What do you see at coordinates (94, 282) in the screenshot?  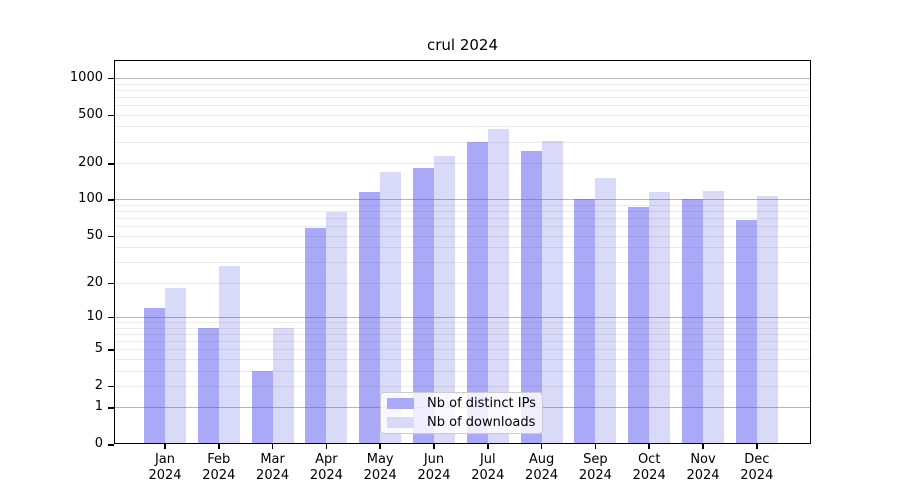 I see `y-tick-label-20: 20` at bounding box center [94, 282].